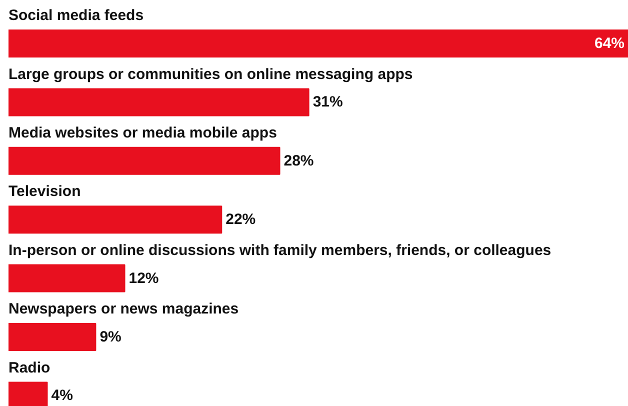 This screenshot has height=406, width=628. Describe the element at coordinates (44, 191) in the screenshot. I see `y-tick-label: Television` at that location.